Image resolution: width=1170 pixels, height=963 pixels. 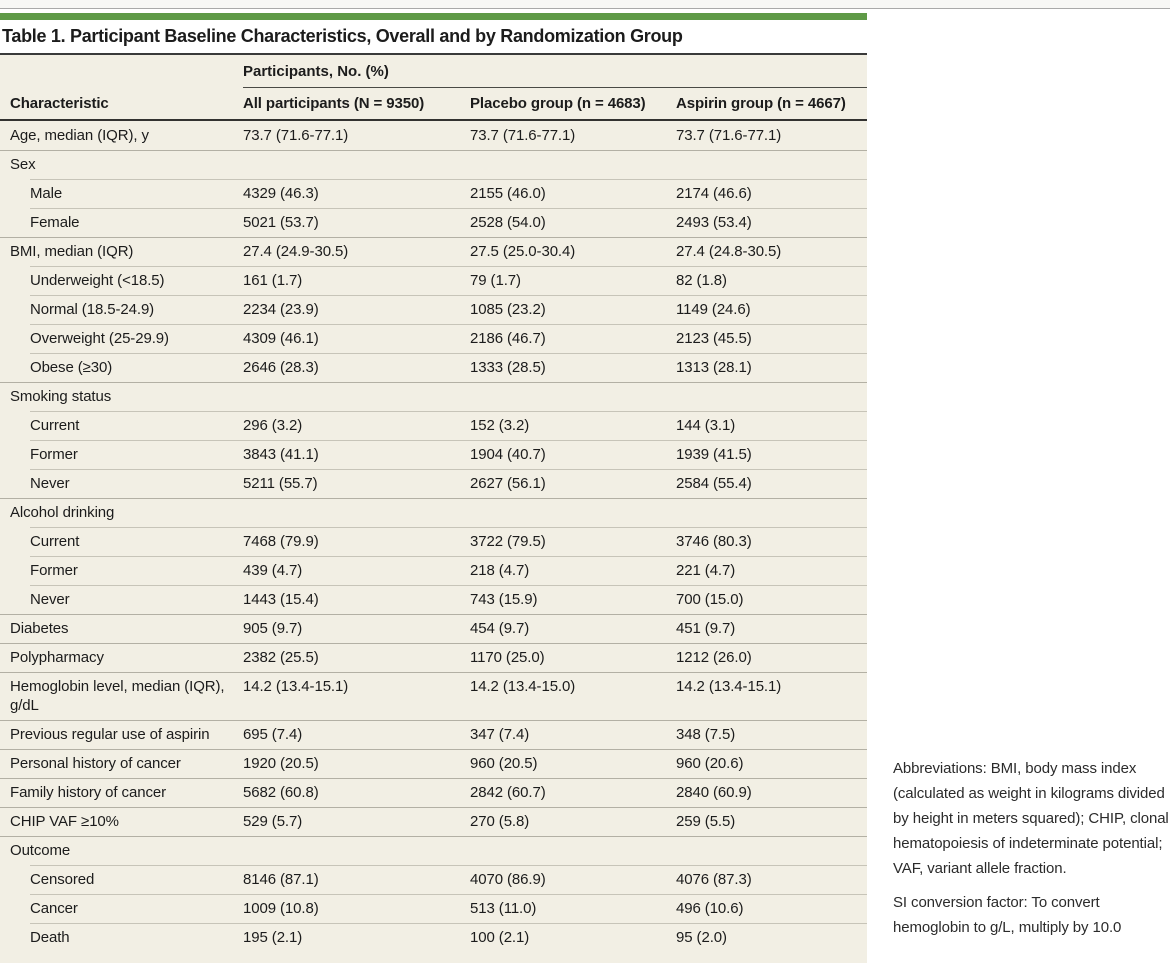 I want to click on row-label: Former, so click(x=54, y=570).